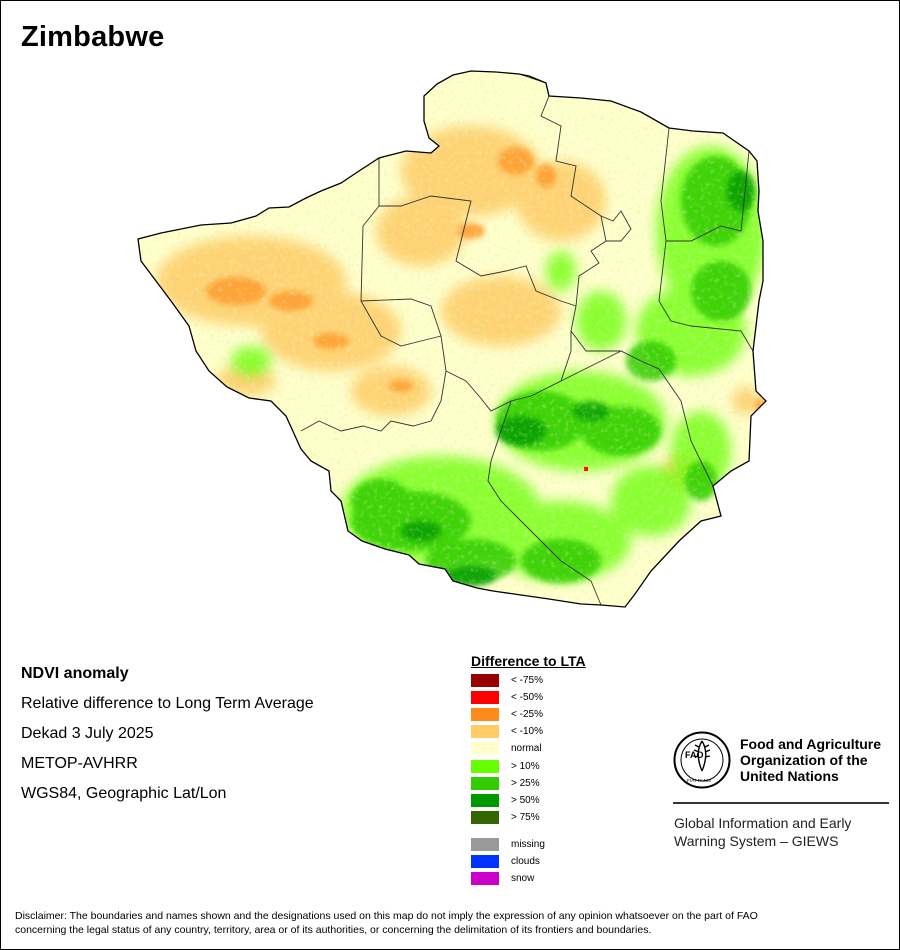 This screenshot has width=900, height=950. What do you see at coordinates (544, 503) in the screenshot?
I see `boundary-masvingo-west` at bounding box center [544, 503].